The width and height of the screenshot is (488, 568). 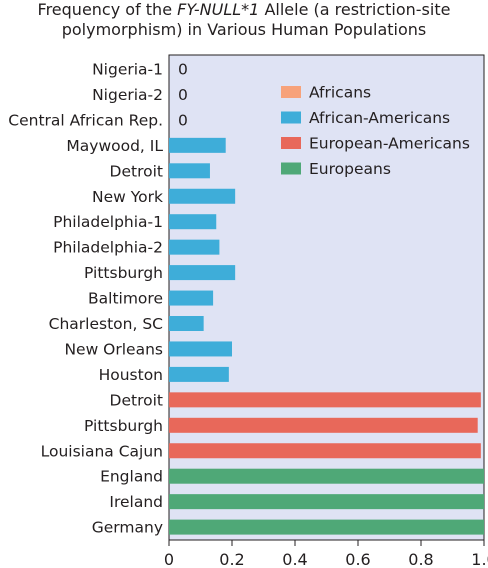 What do you see at coordinates (389, 144) in the screenshot?
I see `legend-label: European-Americans` at bounding box center [389, 144].